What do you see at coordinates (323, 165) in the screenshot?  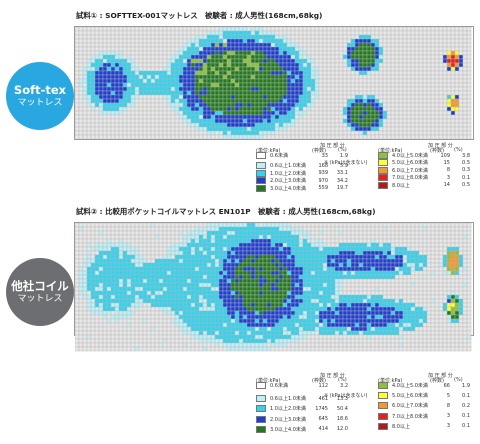 I see `legend-count: 168` at bounding box center [323, 165].